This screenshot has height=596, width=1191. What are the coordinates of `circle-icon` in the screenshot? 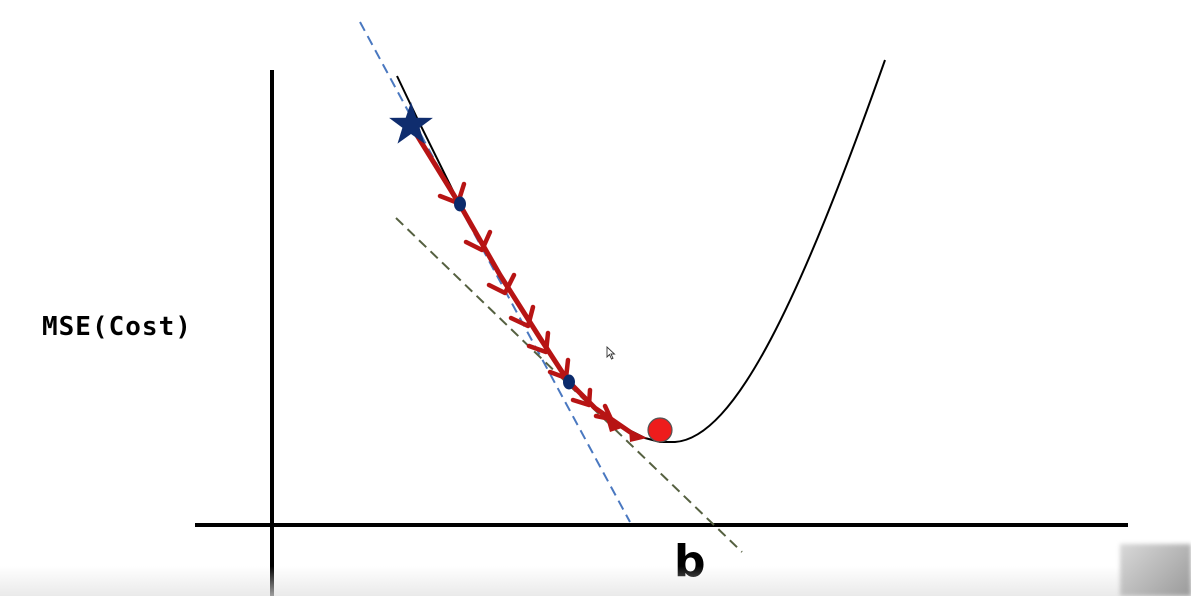 It's located at (660, 430).